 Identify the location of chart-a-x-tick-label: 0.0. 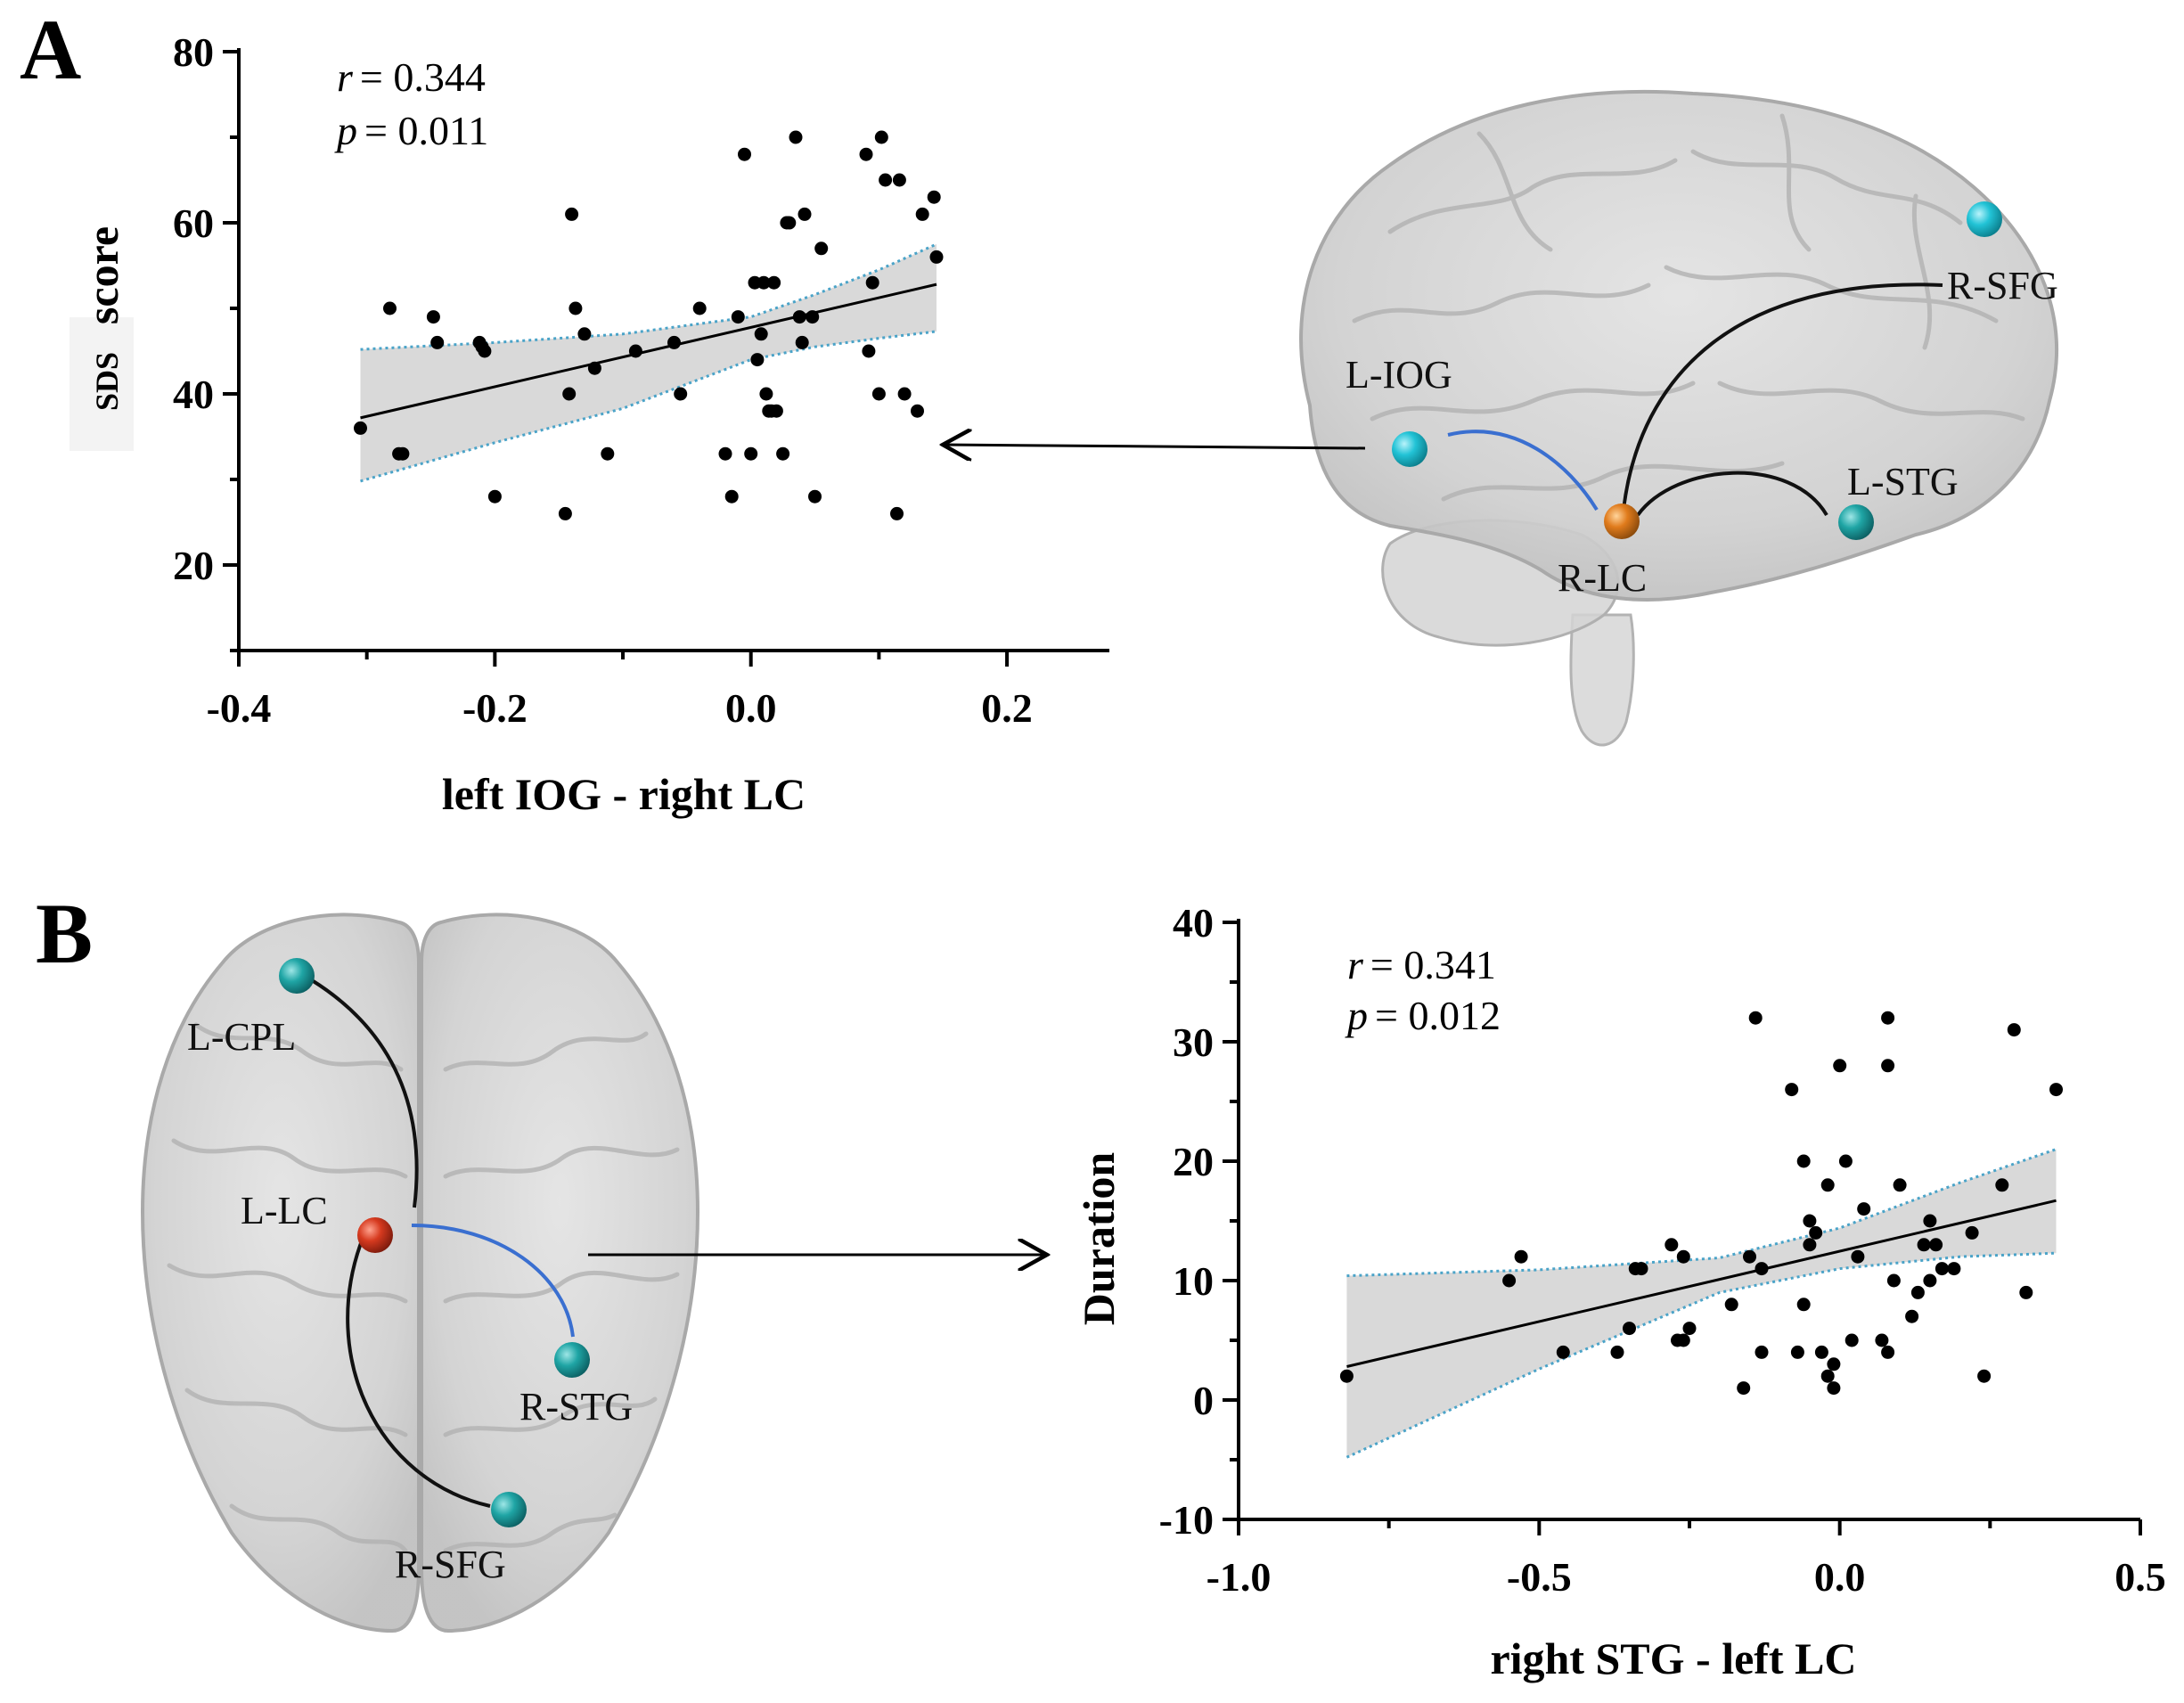
(751, 708).